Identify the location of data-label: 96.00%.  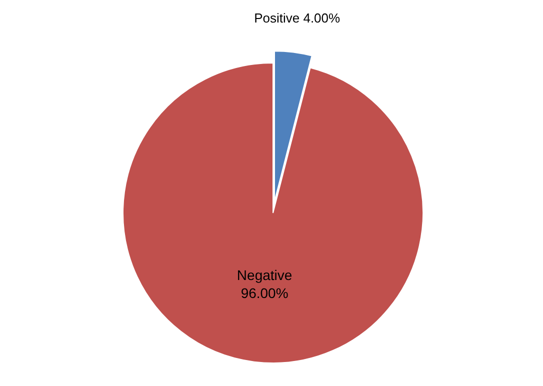
(264, 292).